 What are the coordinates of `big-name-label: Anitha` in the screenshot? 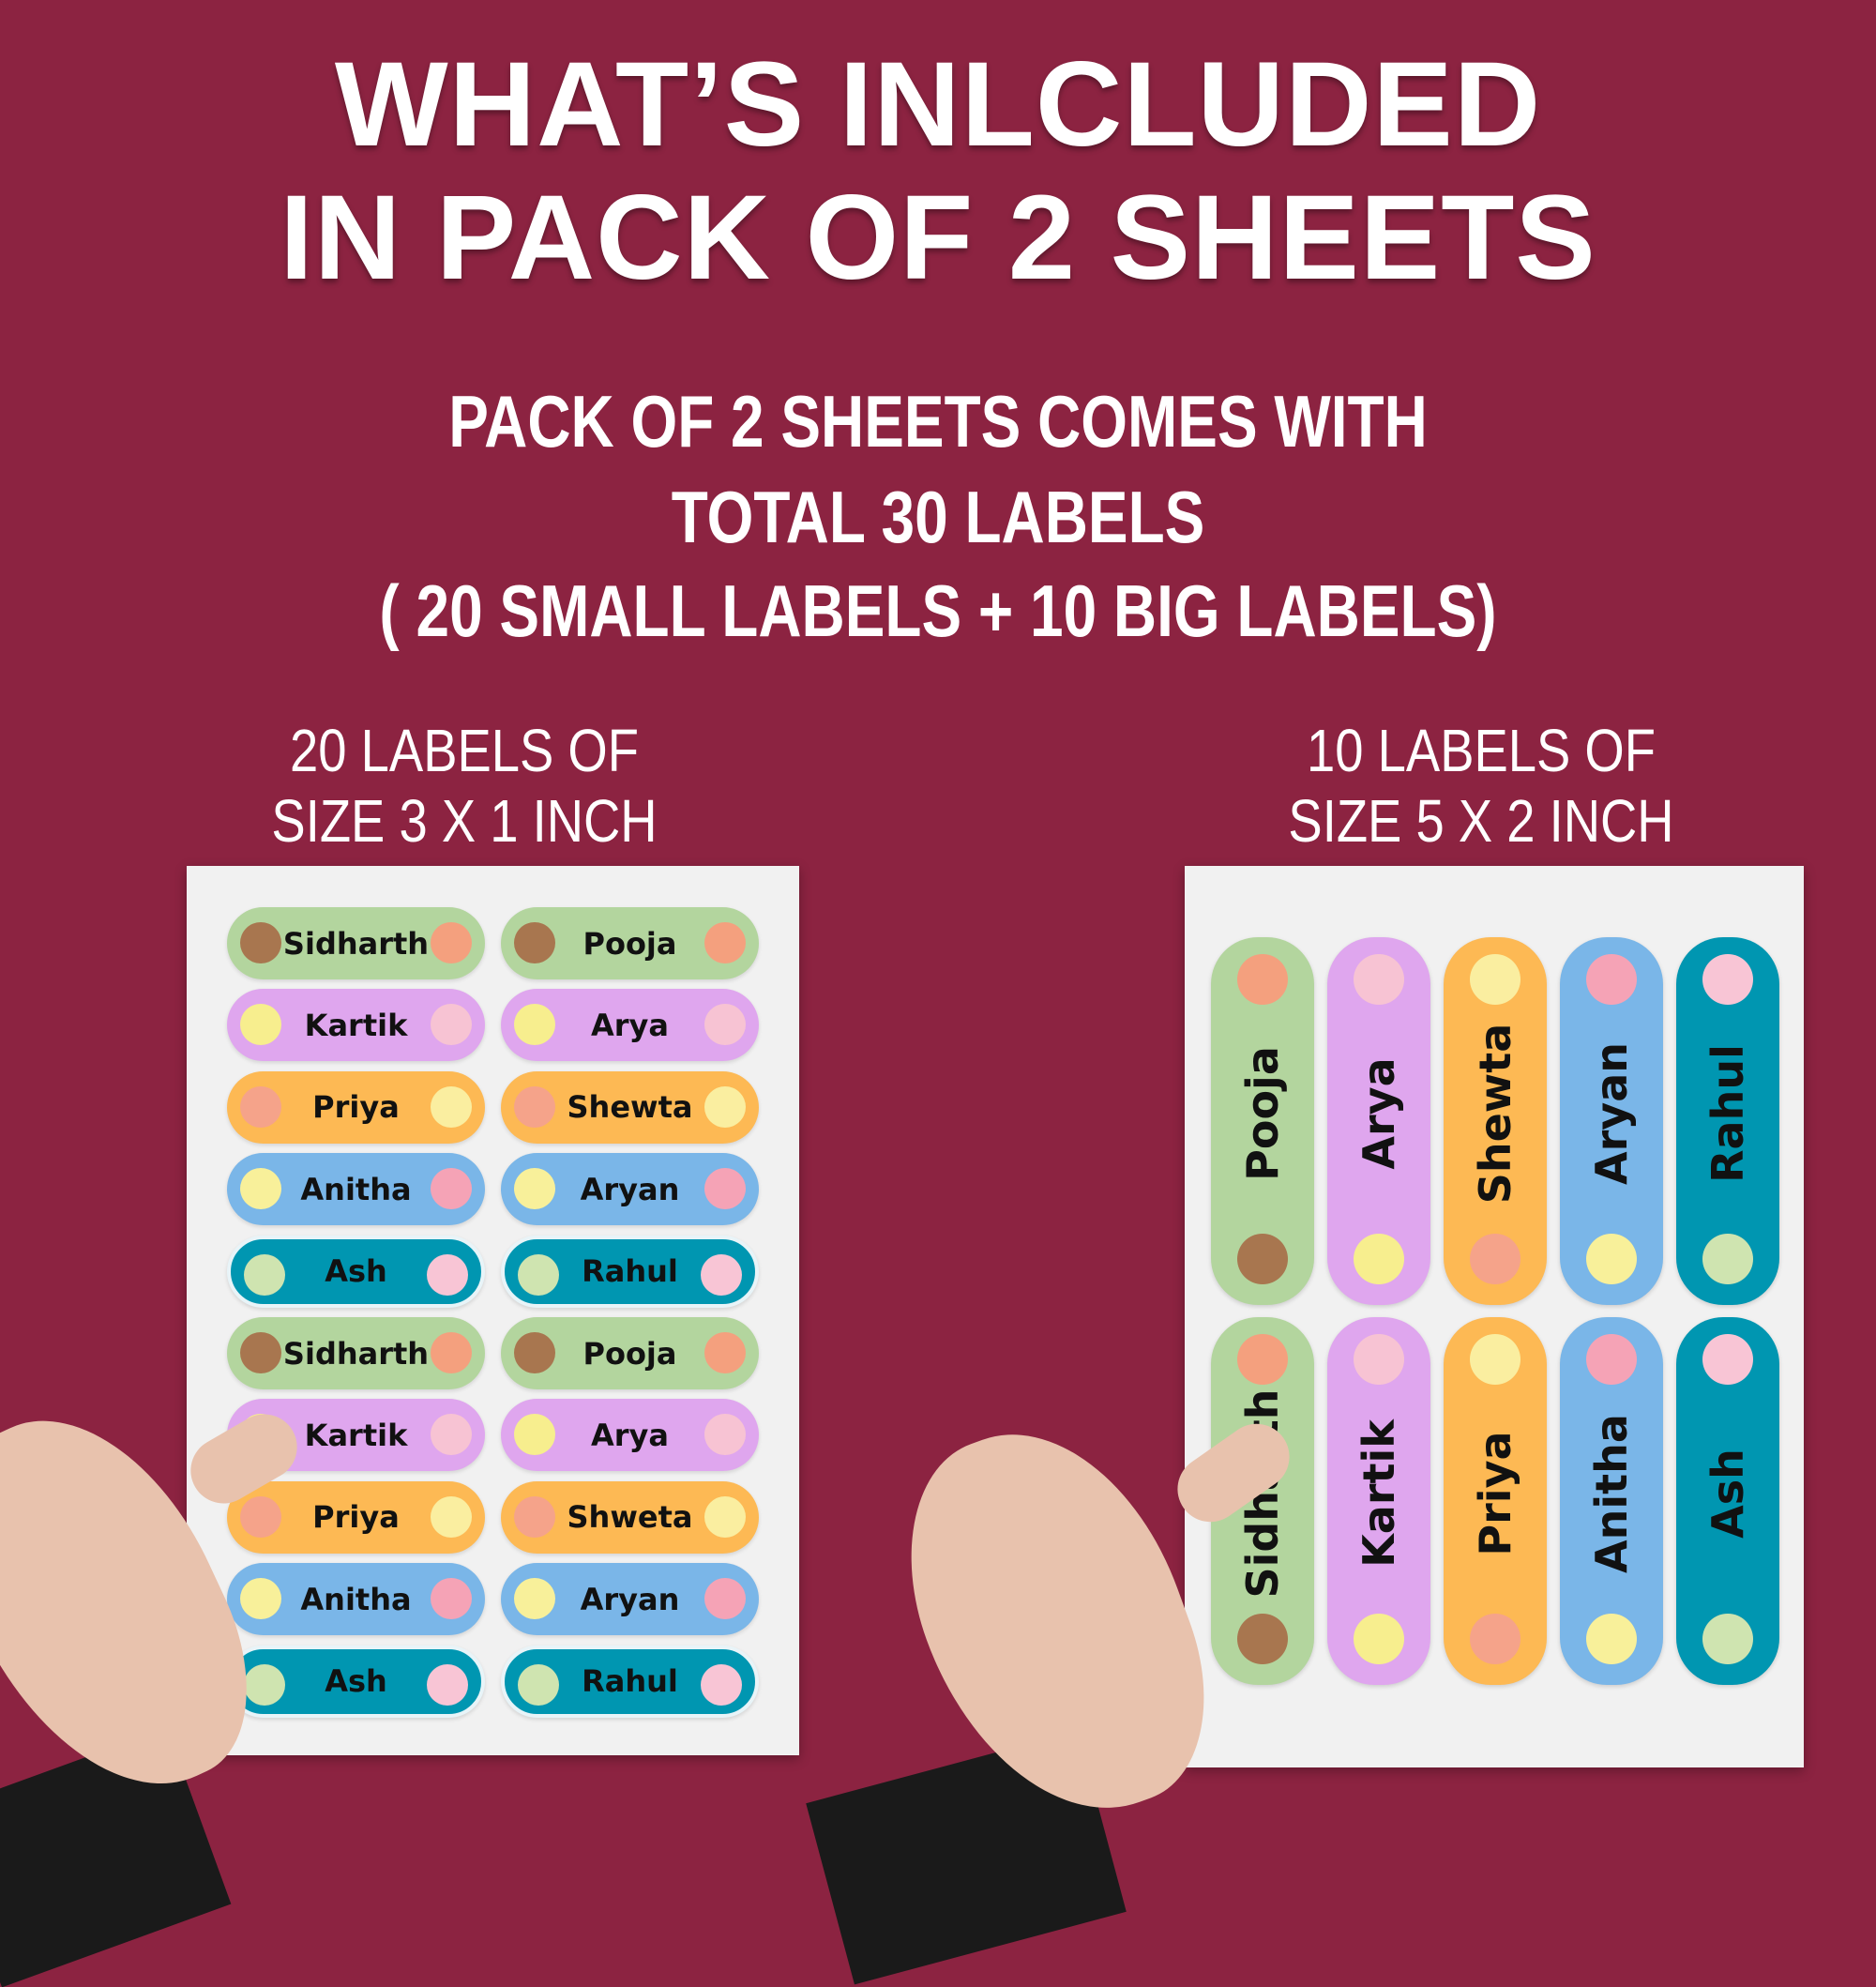 It's located at (1611, 1501).